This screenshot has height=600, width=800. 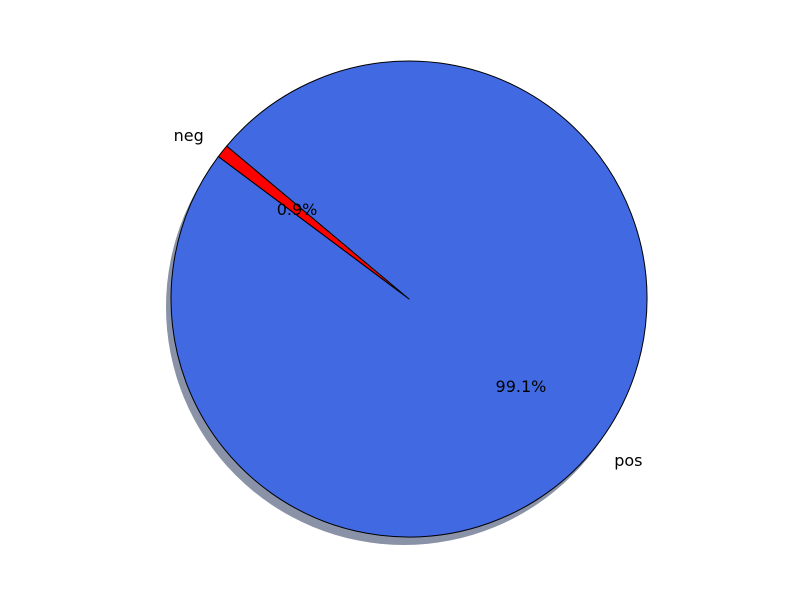 I want to click on slice-label-pos: pos, so click(x=628, y=460).